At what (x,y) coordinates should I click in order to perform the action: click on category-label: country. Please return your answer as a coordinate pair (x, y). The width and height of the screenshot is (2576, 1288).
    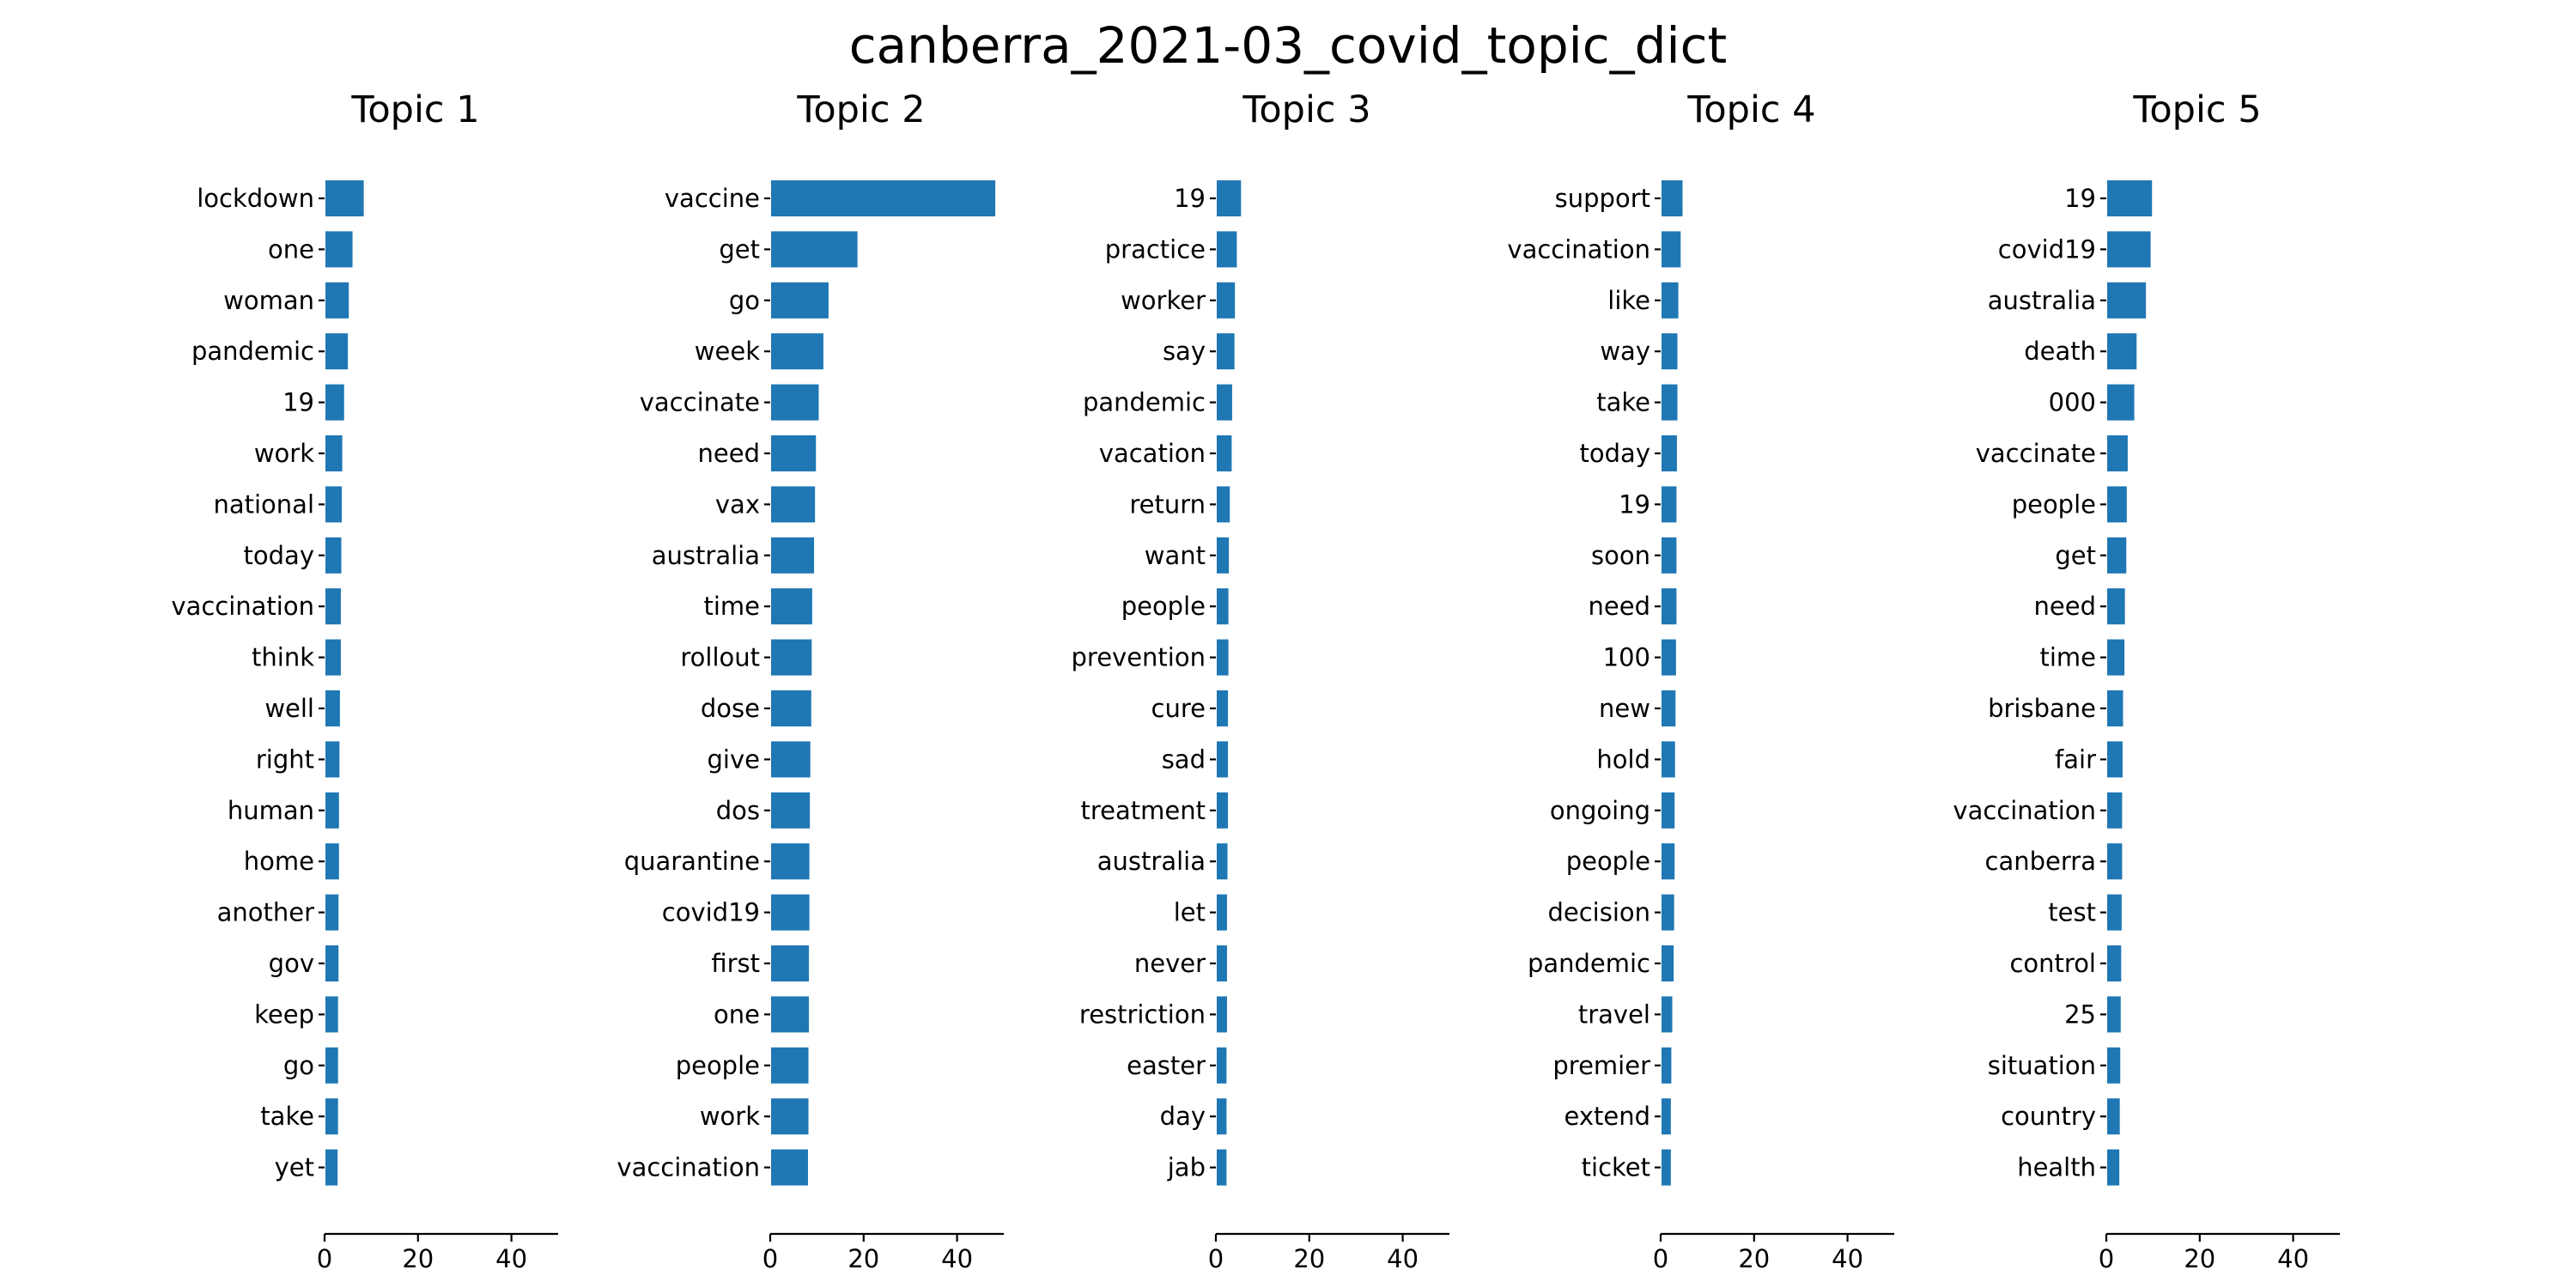
    Looking at the image, I should click on (2048, 1116).